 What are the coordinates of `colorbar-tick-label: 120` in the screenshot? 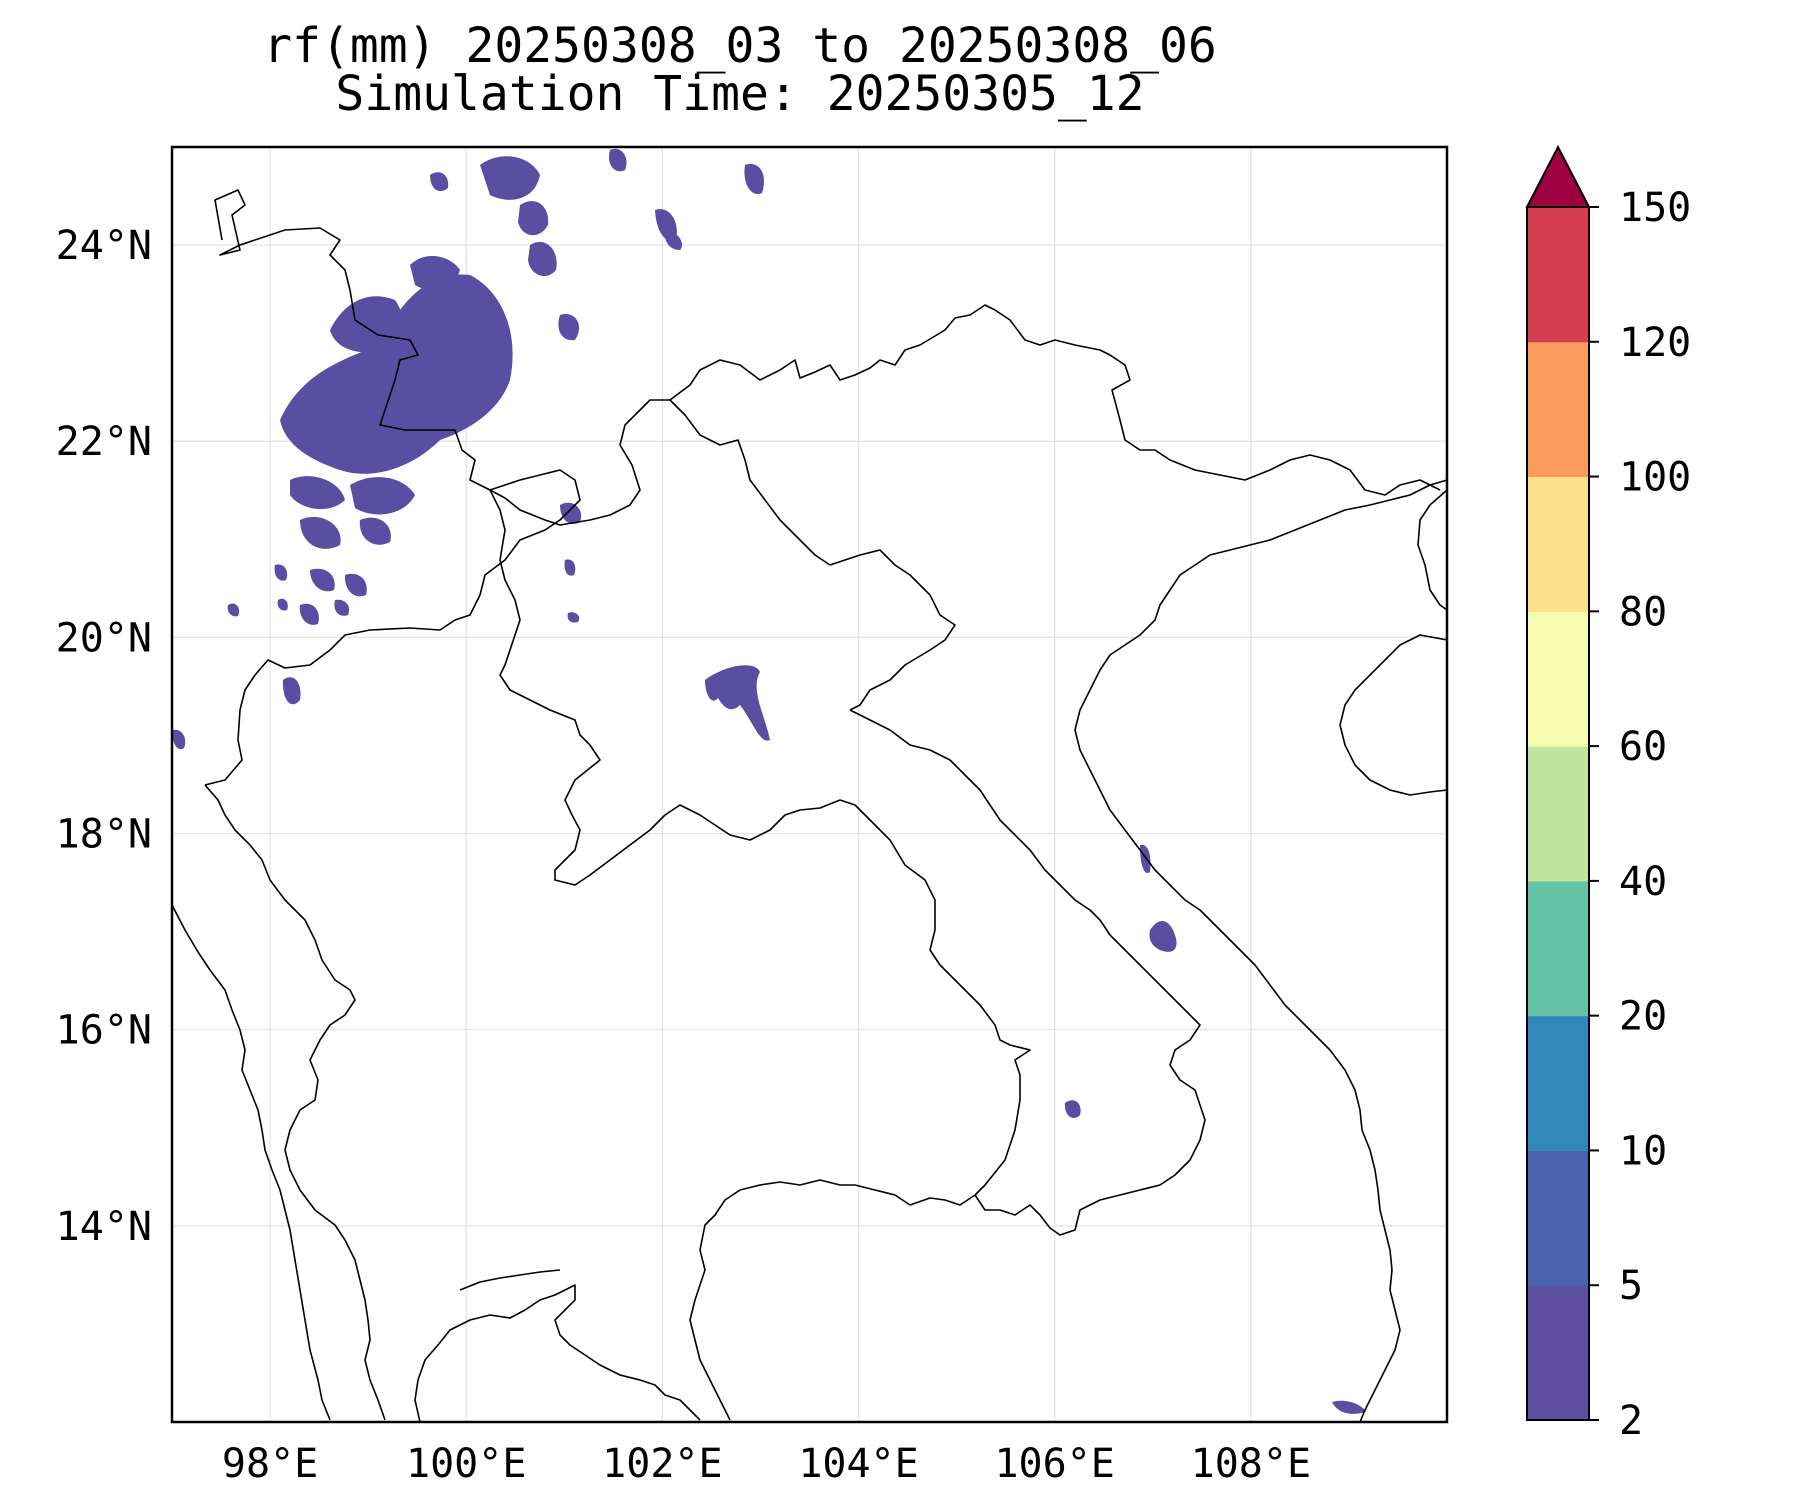 It's located at (1655, 343).